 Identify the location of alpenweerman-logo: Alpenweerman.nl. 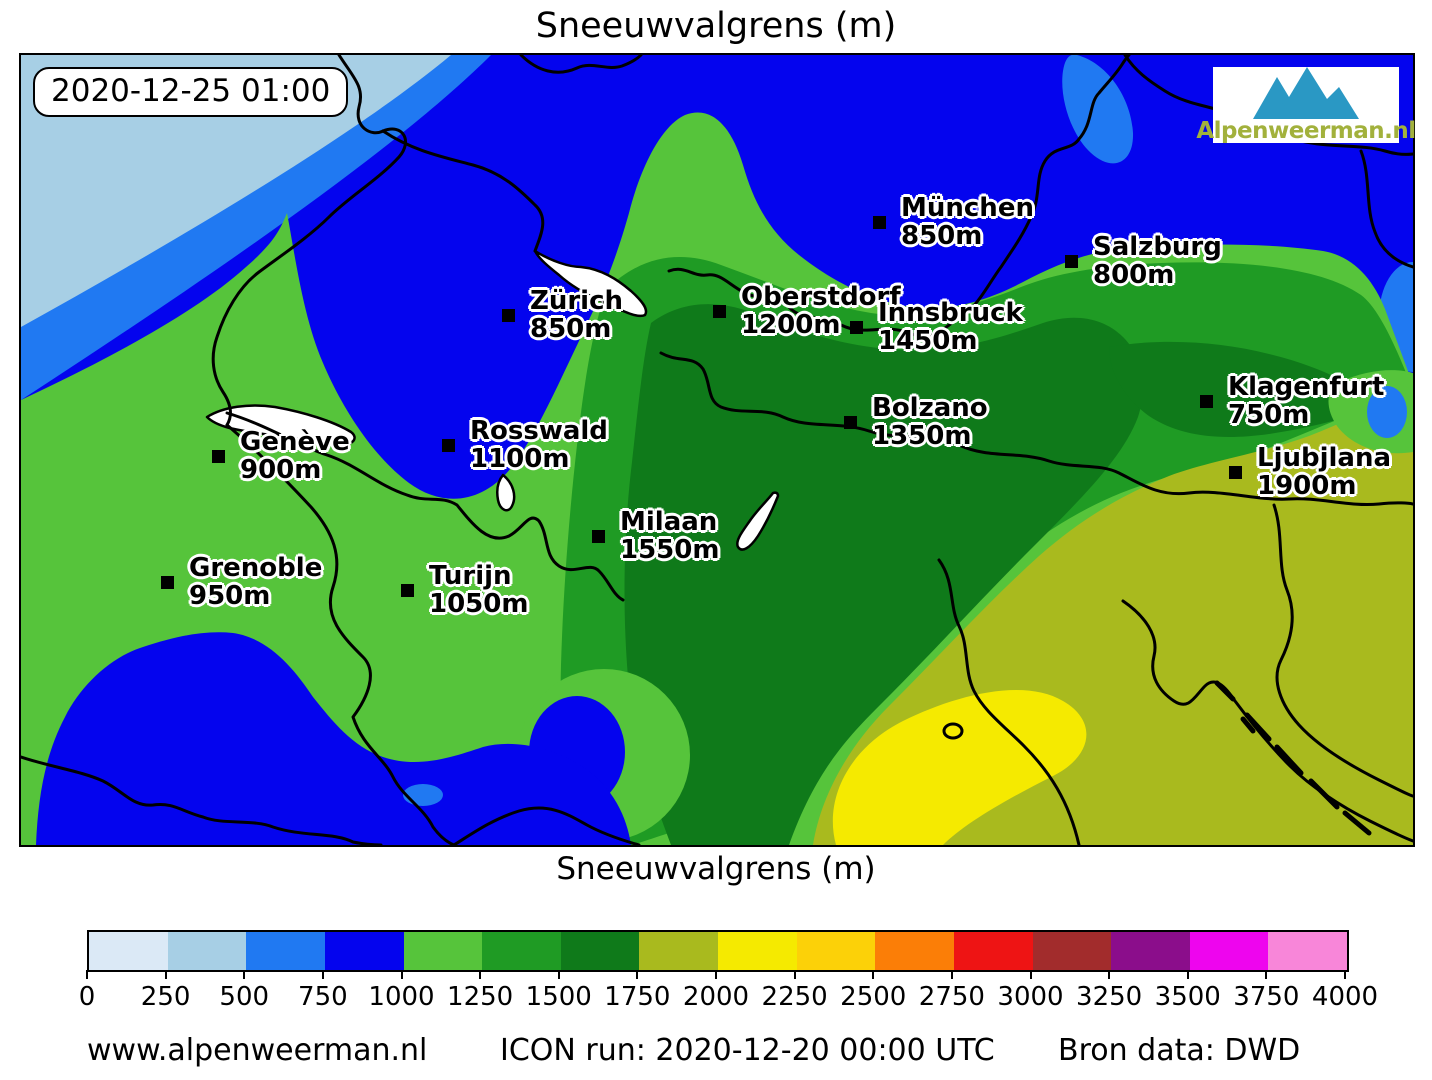
(1306, 105).